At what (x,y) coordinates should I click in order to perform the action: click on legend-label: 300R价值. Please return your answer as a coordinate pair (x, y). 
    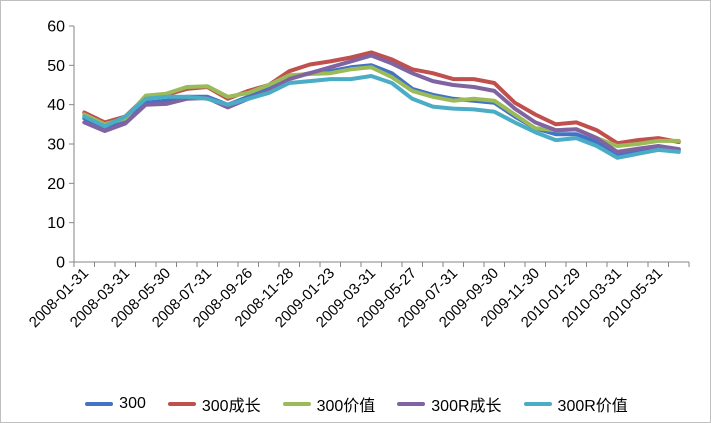
    Looking at the image, I should click on (592, 406).